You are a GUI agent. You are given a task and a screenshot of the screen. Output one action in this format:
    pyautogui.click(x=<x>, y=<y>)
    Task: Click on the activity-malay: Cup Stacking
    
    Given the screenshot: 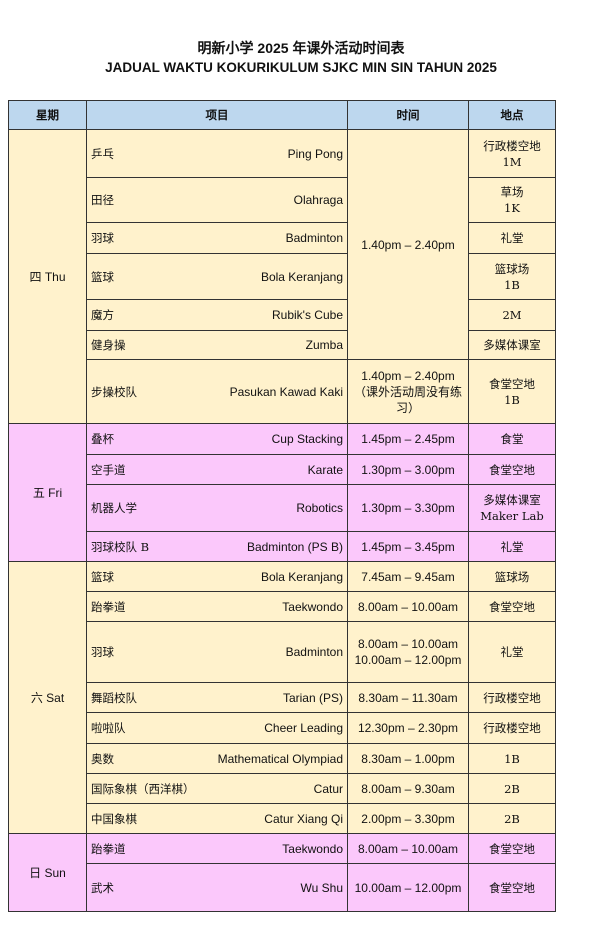 What is the action you would take?
    pyautogui.click(x=307, y=439)
    